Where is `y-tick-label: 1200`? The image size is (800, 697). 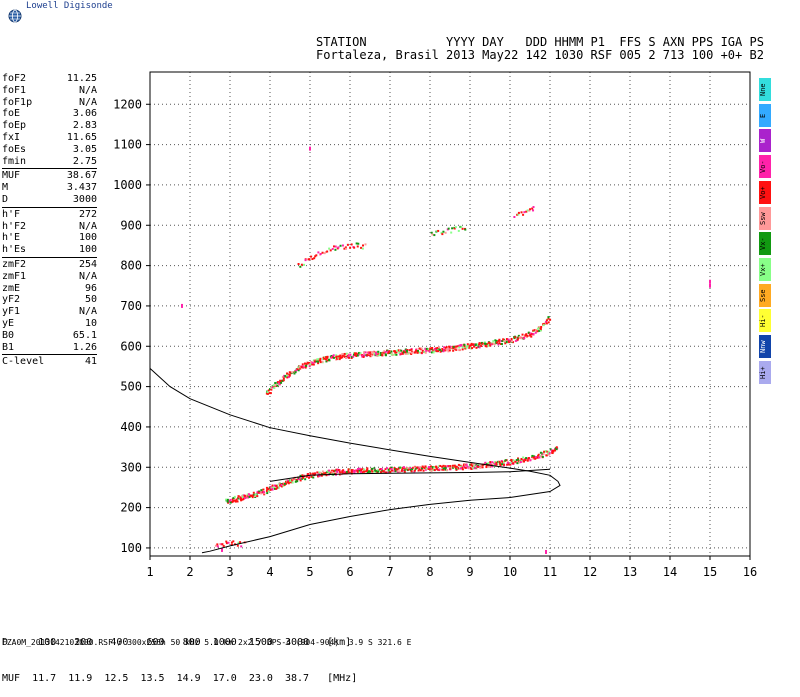
y-tick-label: 1200 is located at coordinates (127, 104).